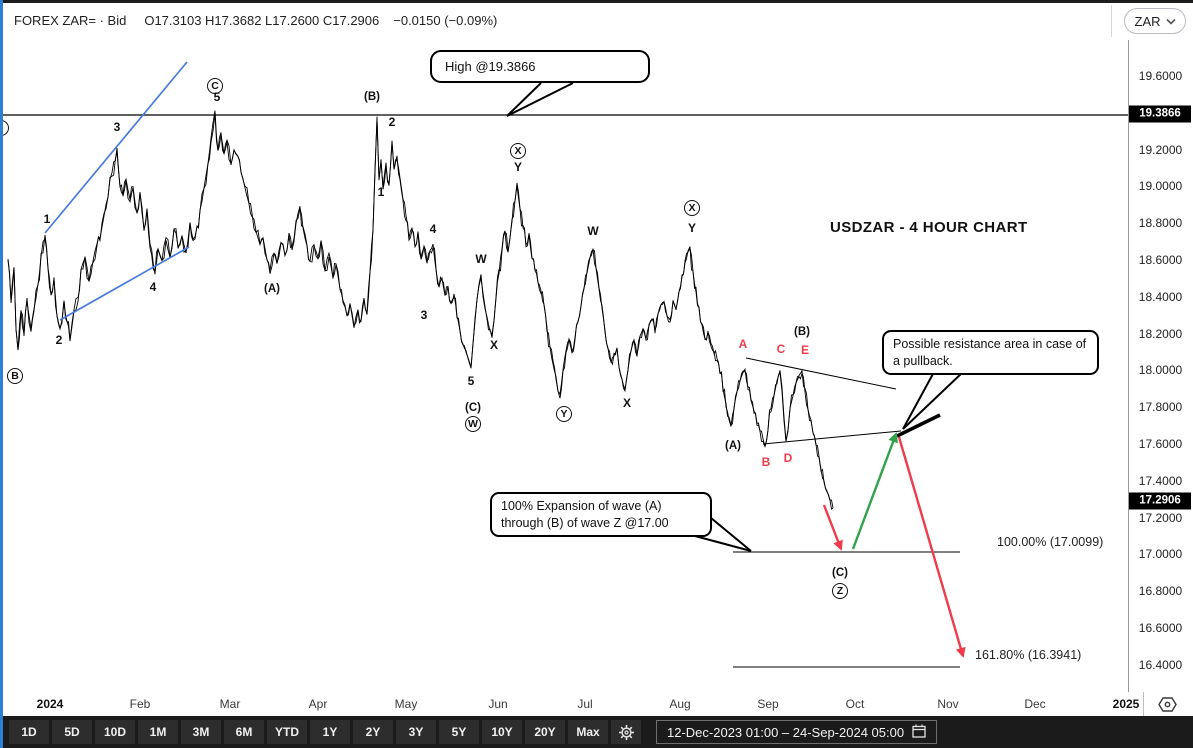 This screenshot has width=1193, height=748. Describe the element at coordinates (502, 732) in the screenshot. I see `range-button-10y: 10Y` at that location.